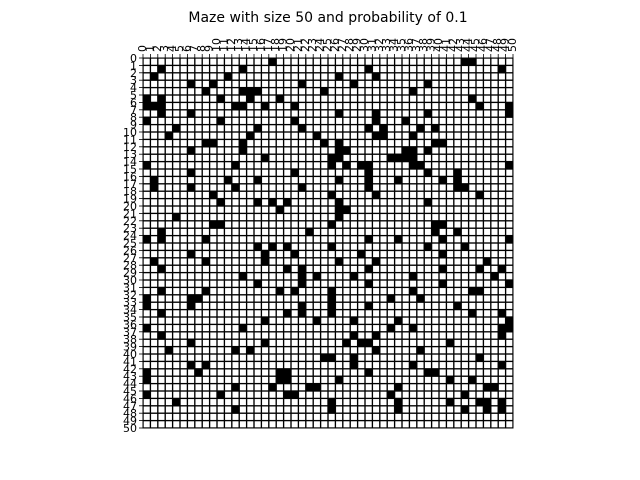  Describe the element at coordinates (342, 45) in the screenshot. I see `x-tick-label: 27` at that location.